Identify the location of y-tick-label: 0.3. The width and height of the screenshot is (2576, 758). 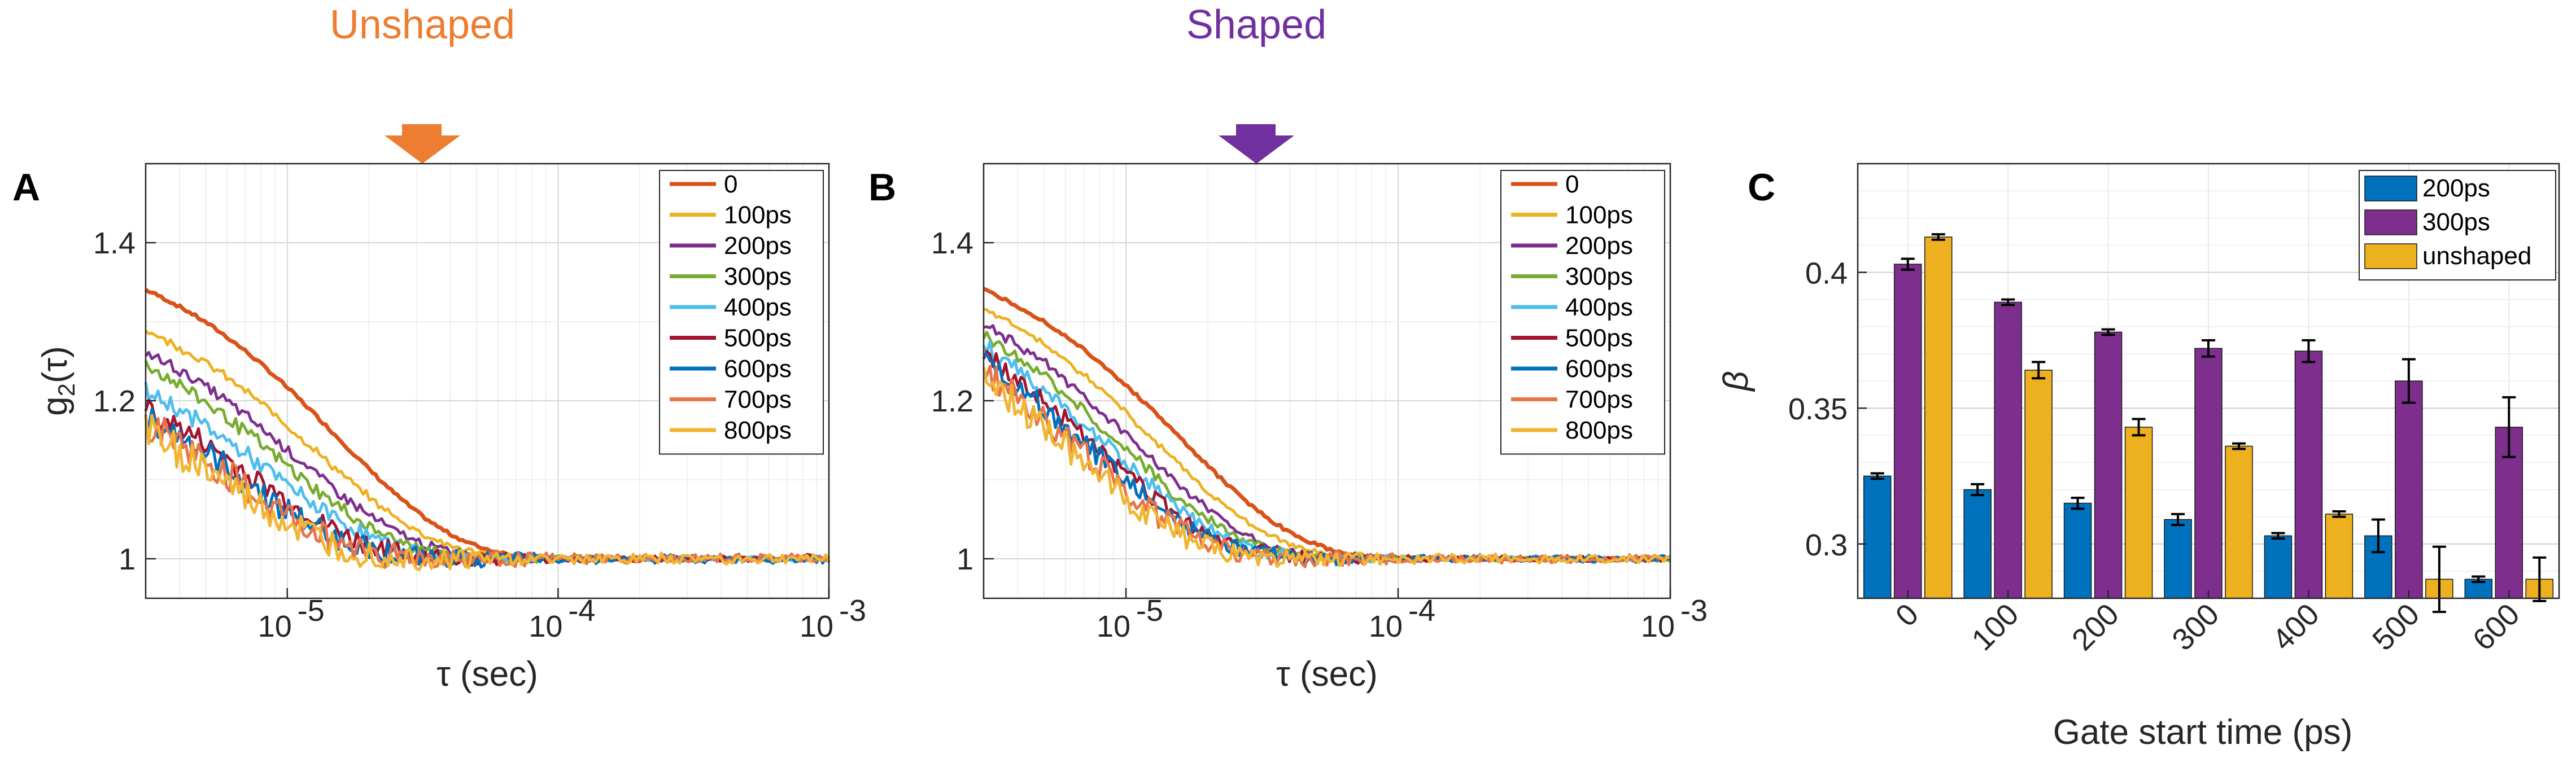
(1826, 545).